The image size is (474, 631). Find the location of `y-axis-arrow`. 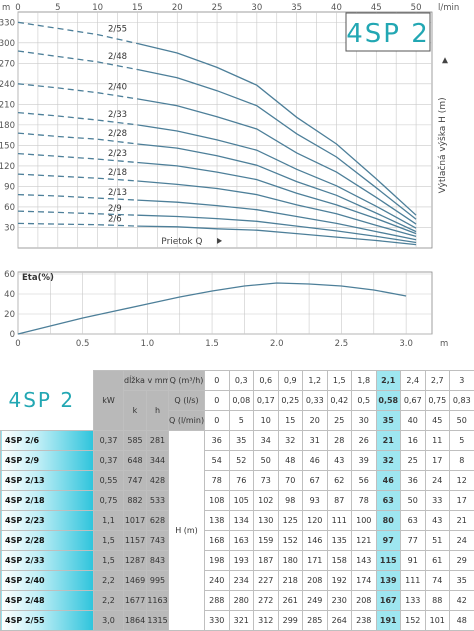

y-axis-arrow is located at coordinates (445, 60).